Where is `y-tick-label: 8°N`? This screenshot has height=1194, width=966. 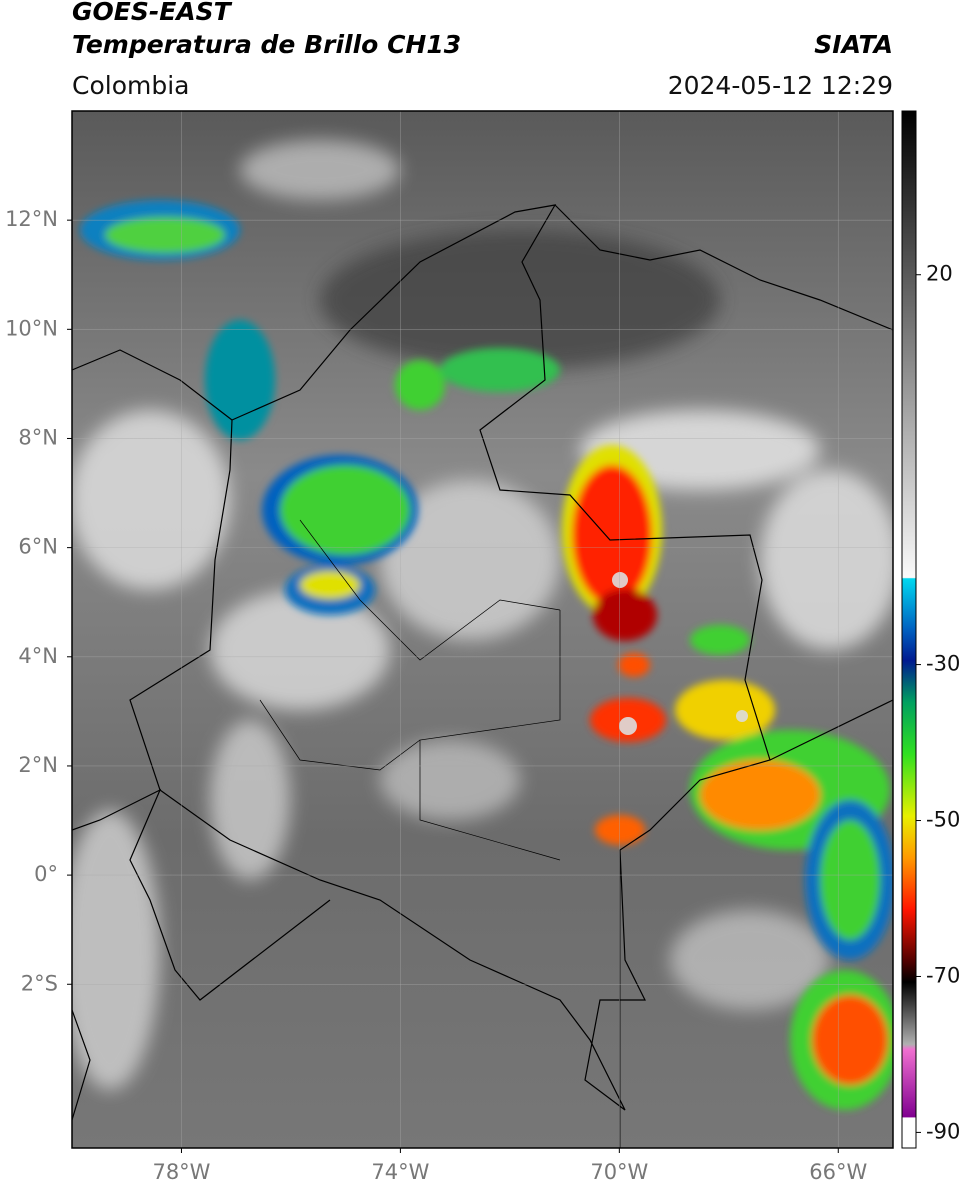 y-tick-label: 8°N is located at coordinates (38, 437).